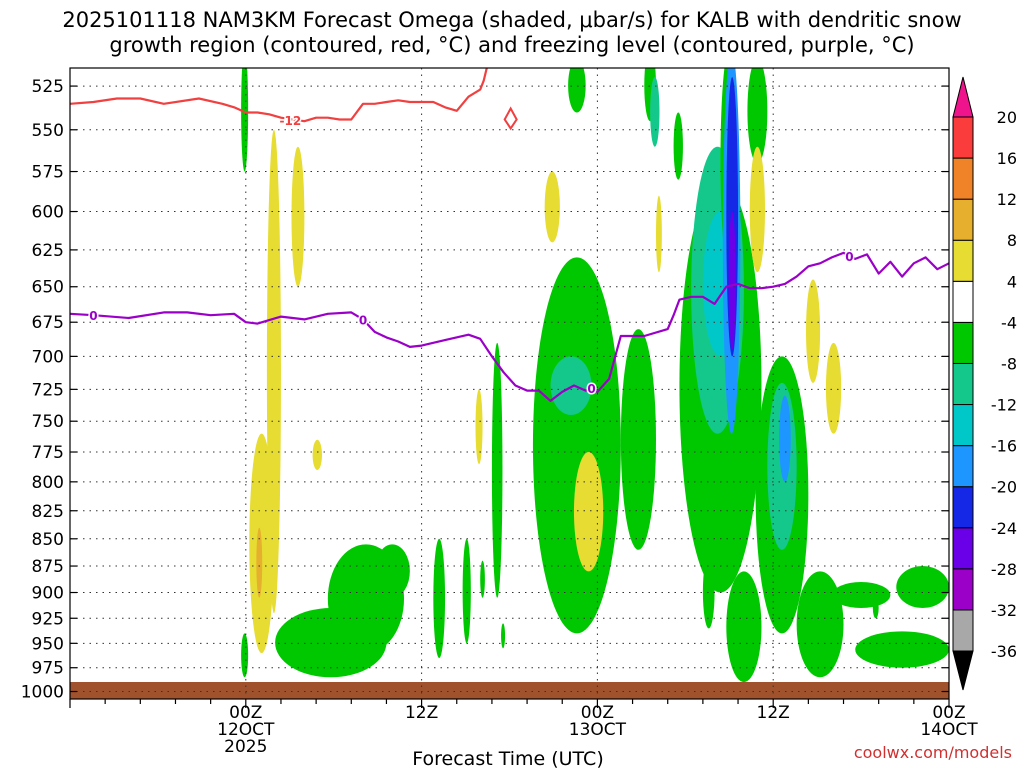  What do you see at coordinates (984, 383) in the screenshot?
I see `colorbar: -36 -32 -28 -24 -20 -16 -12 -8 -4 4 8 12 16 20` at bounding box center [984, 383].